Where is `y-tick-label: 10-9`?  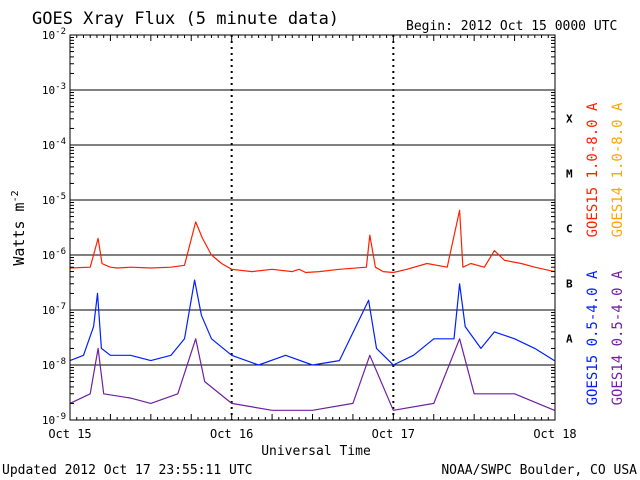
y-tick-label: 10-9 is located at coordinates (54, 419).